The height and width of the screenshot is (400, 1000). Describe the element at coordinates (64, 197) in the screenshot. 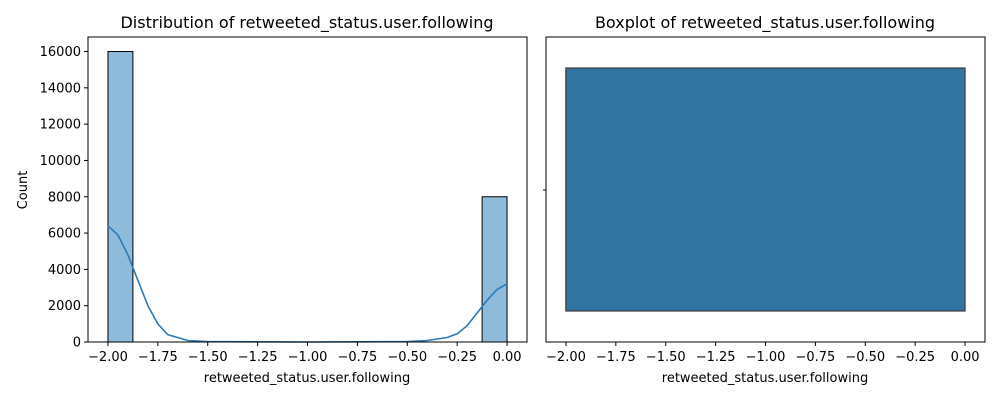

I see `histogram-y-tick-label-4: 8000` at that location.